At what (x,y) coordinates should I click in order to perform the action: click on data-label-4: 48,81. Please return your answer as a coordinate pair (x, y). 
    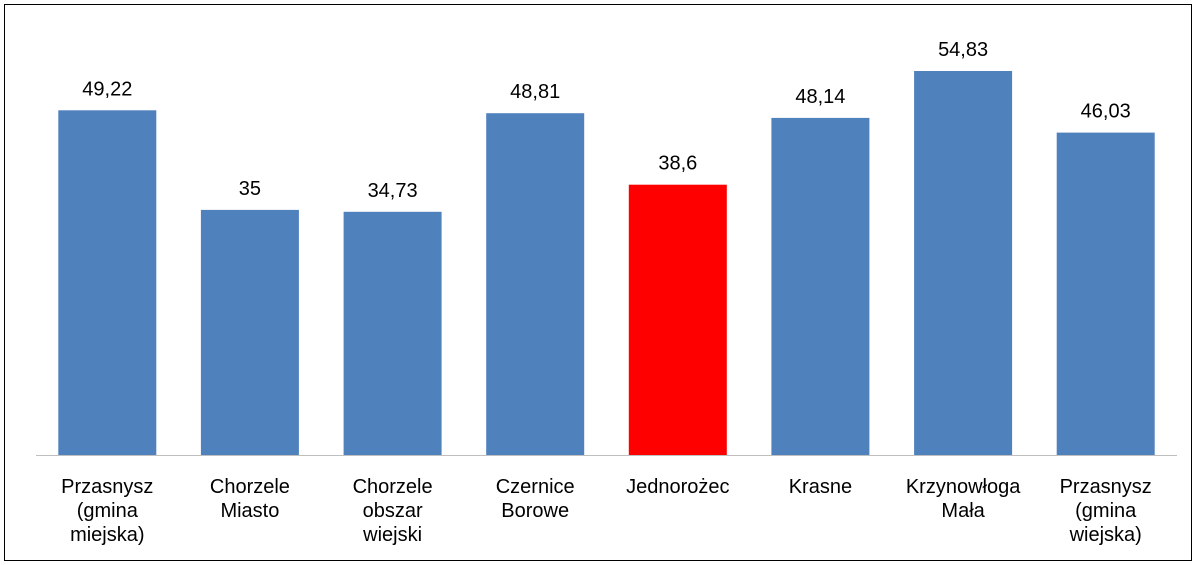
    Looking at the image, I should click on (535, 92).